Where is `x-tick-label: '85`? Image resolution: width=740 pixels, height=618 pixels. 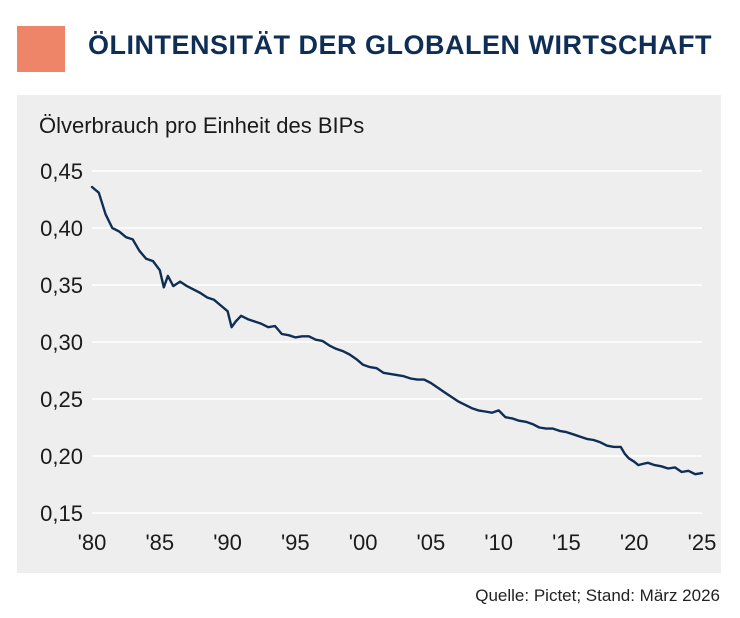 x-tick-label: '85 is located at coordinates (159, 542).